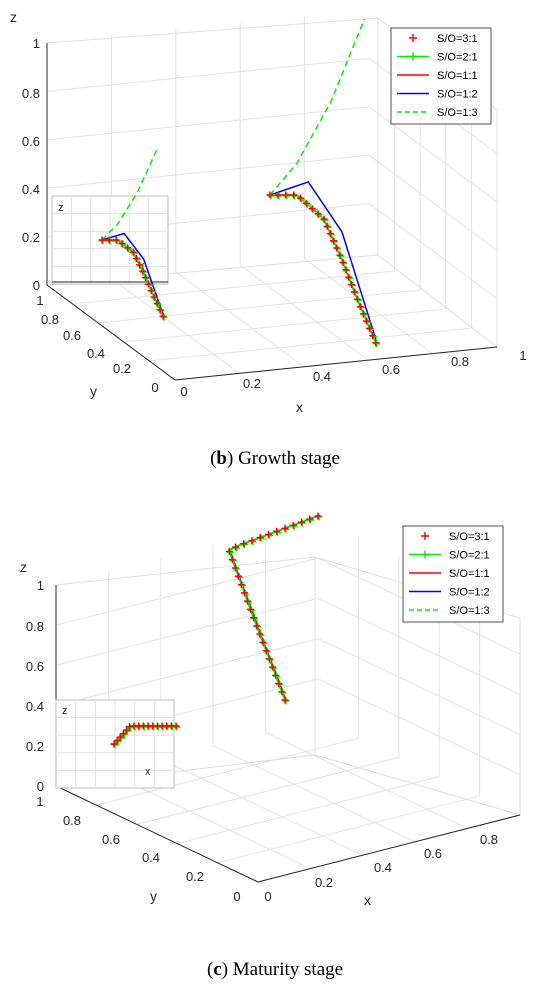 Image resolution: width=550 pixels, height=987 pixels. I want to click on series-s-o-1-3-line, so click(317, 107).